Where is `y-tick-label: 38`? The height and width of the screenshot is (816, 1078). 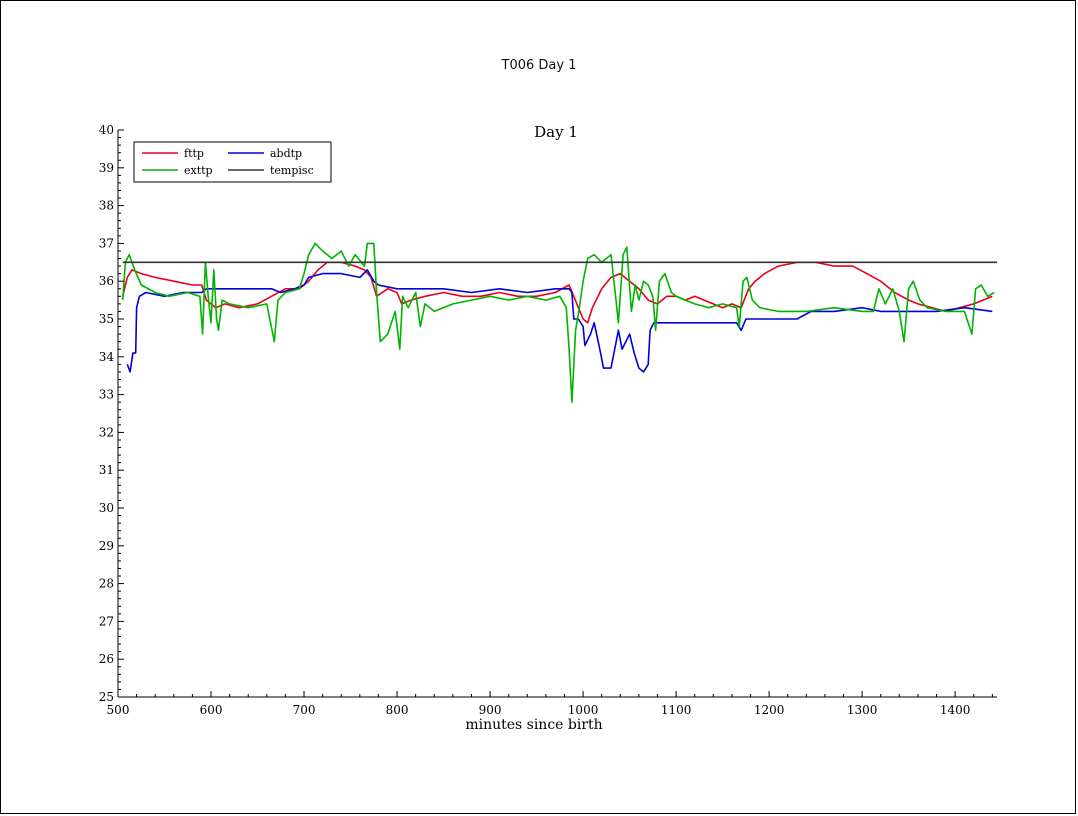 y-tick-label: 38 is located at coordinates (106, 206).